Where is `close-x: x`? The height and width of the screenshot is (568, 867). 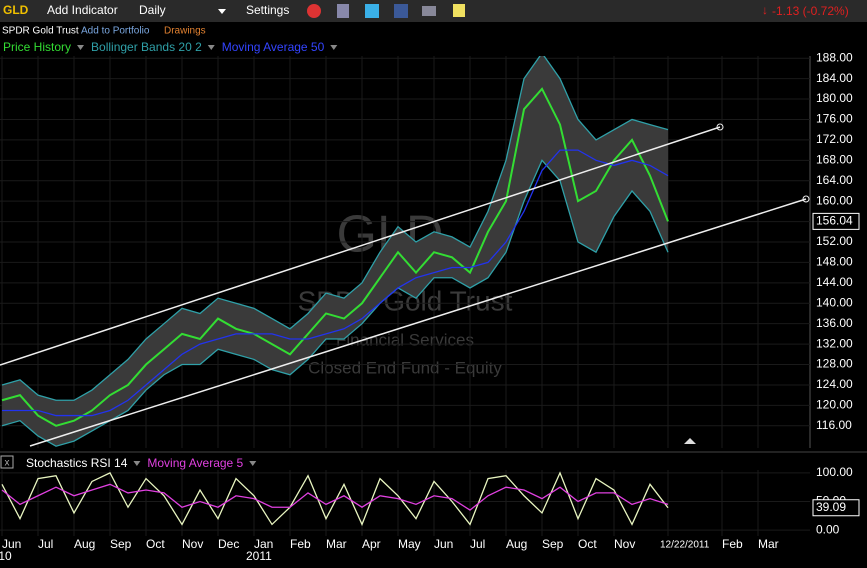
close-x: x is located at coordinates (7, 463).